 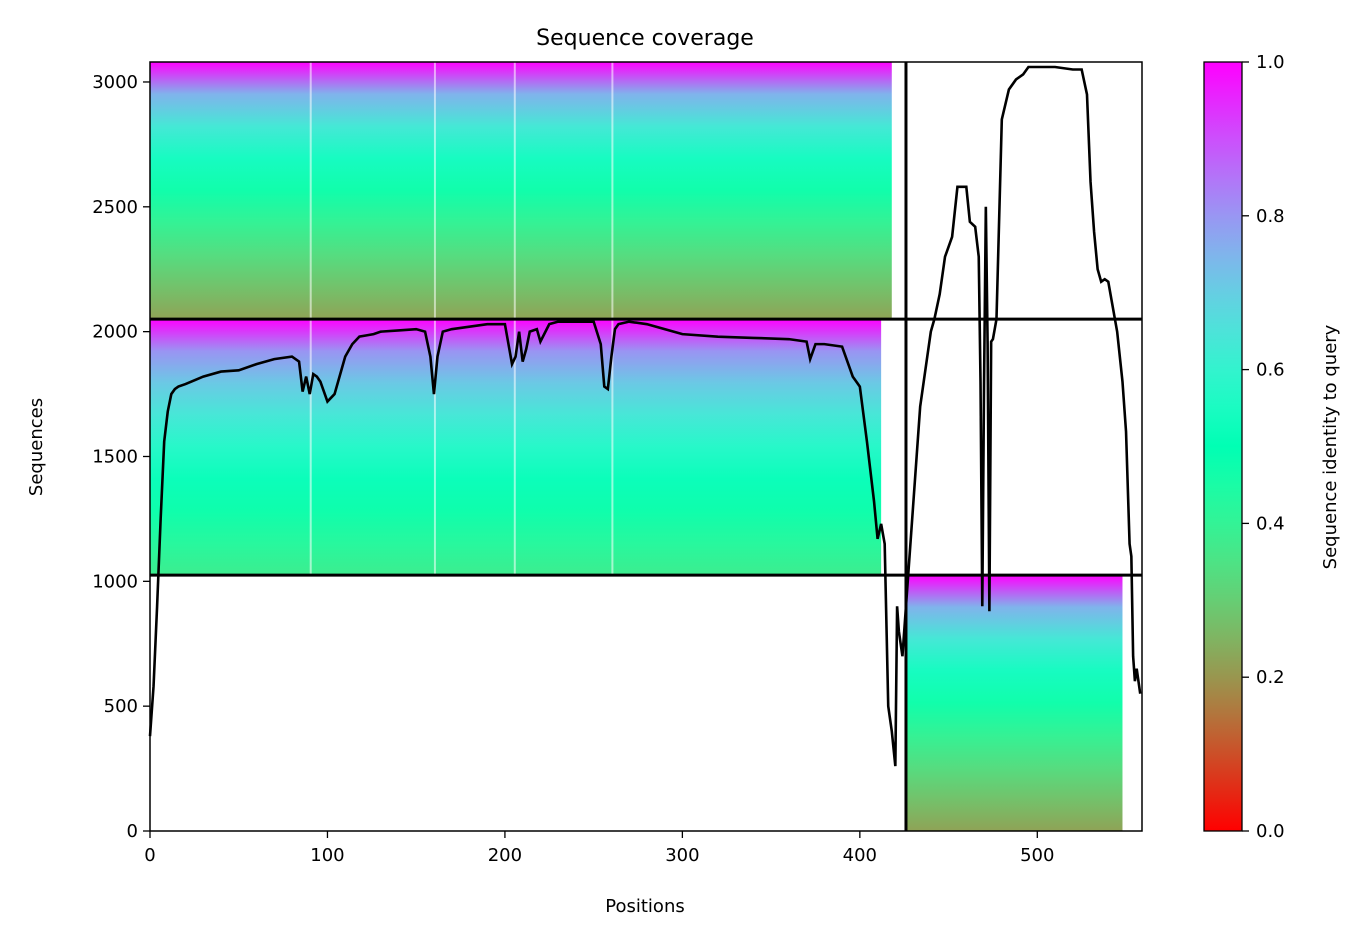 I want to click on x-axis-label: Positions, so click(x=644, y=906).